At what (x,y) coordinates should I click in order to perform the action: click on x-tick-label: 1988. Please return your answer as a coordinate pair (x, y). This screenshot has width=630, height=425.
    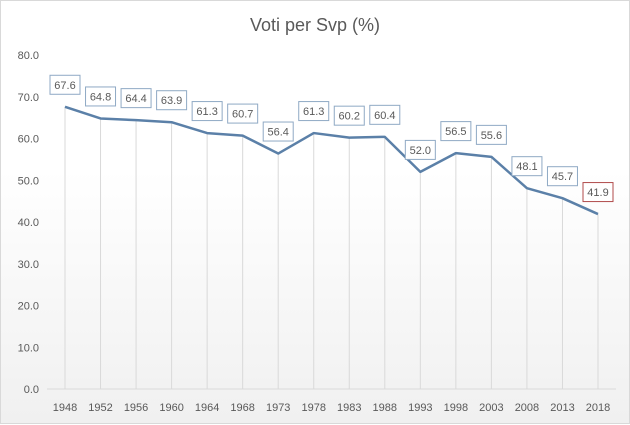
    Looking at the image, I should click on (385, 408).